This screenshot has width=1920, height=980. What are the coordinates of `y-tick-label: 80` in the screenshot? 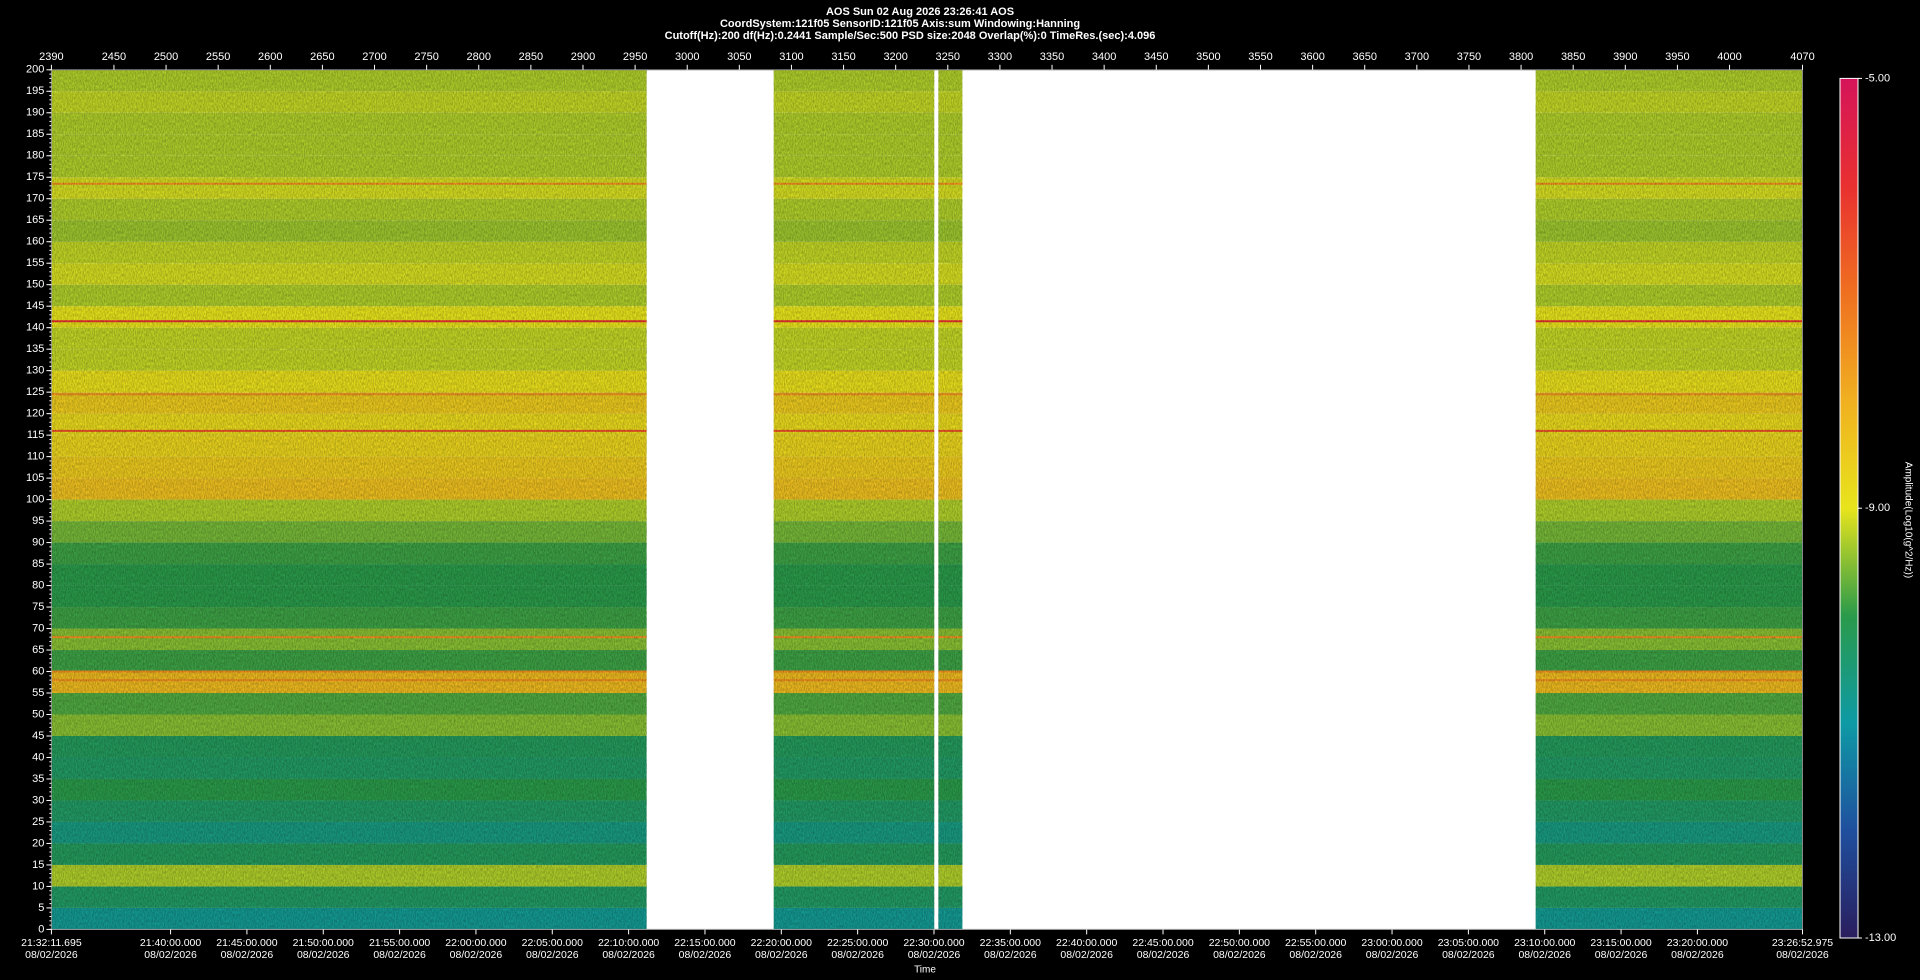 It's located at (38, 585).